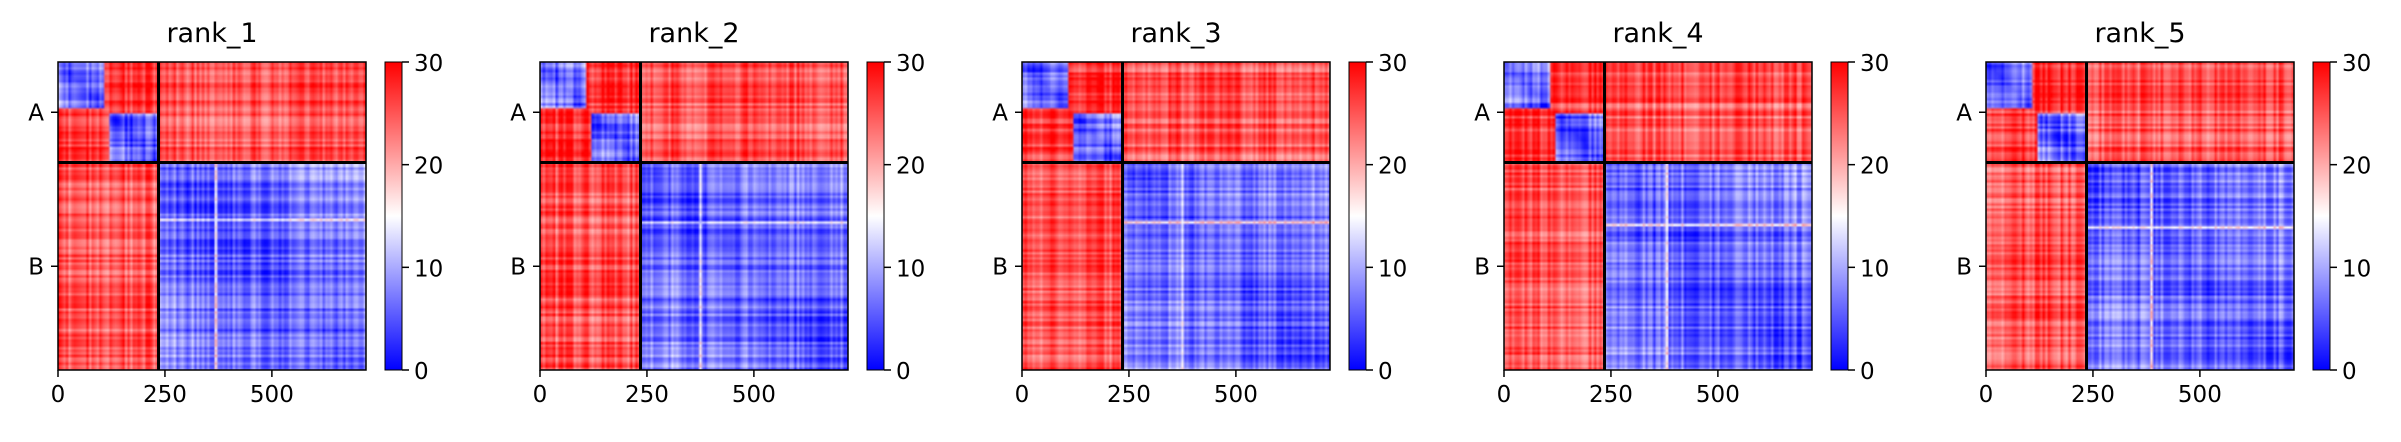 Image resolution: width=2401 pixels, height=442 pixels. What do you see at coordinates (693, 33) in the screenshot?
I see `panel-title: rank_2` at bounding box center [693, 33].